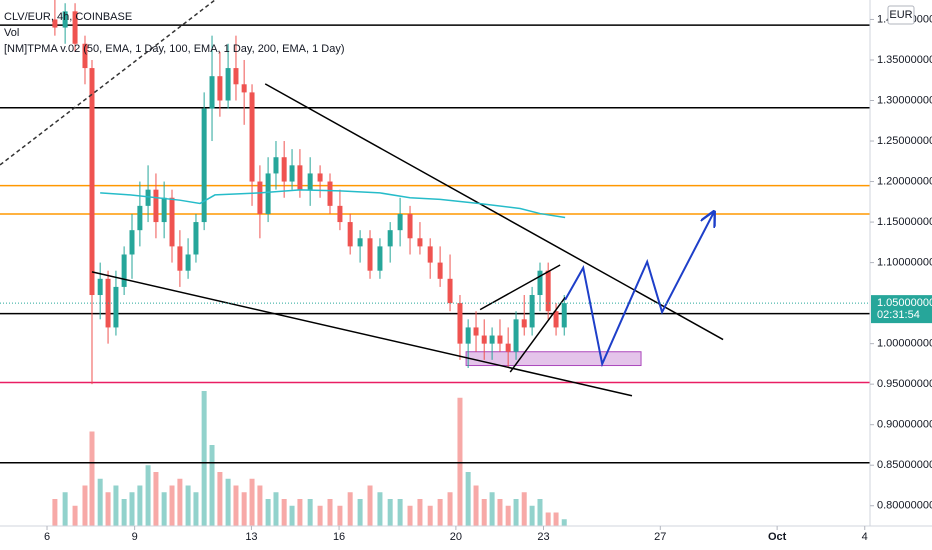 The width and height of the screenshot is (932, 550). Describe the element at coordinates (11, 33) in the screenshot. I see `indicator-label: Vol` at that location.